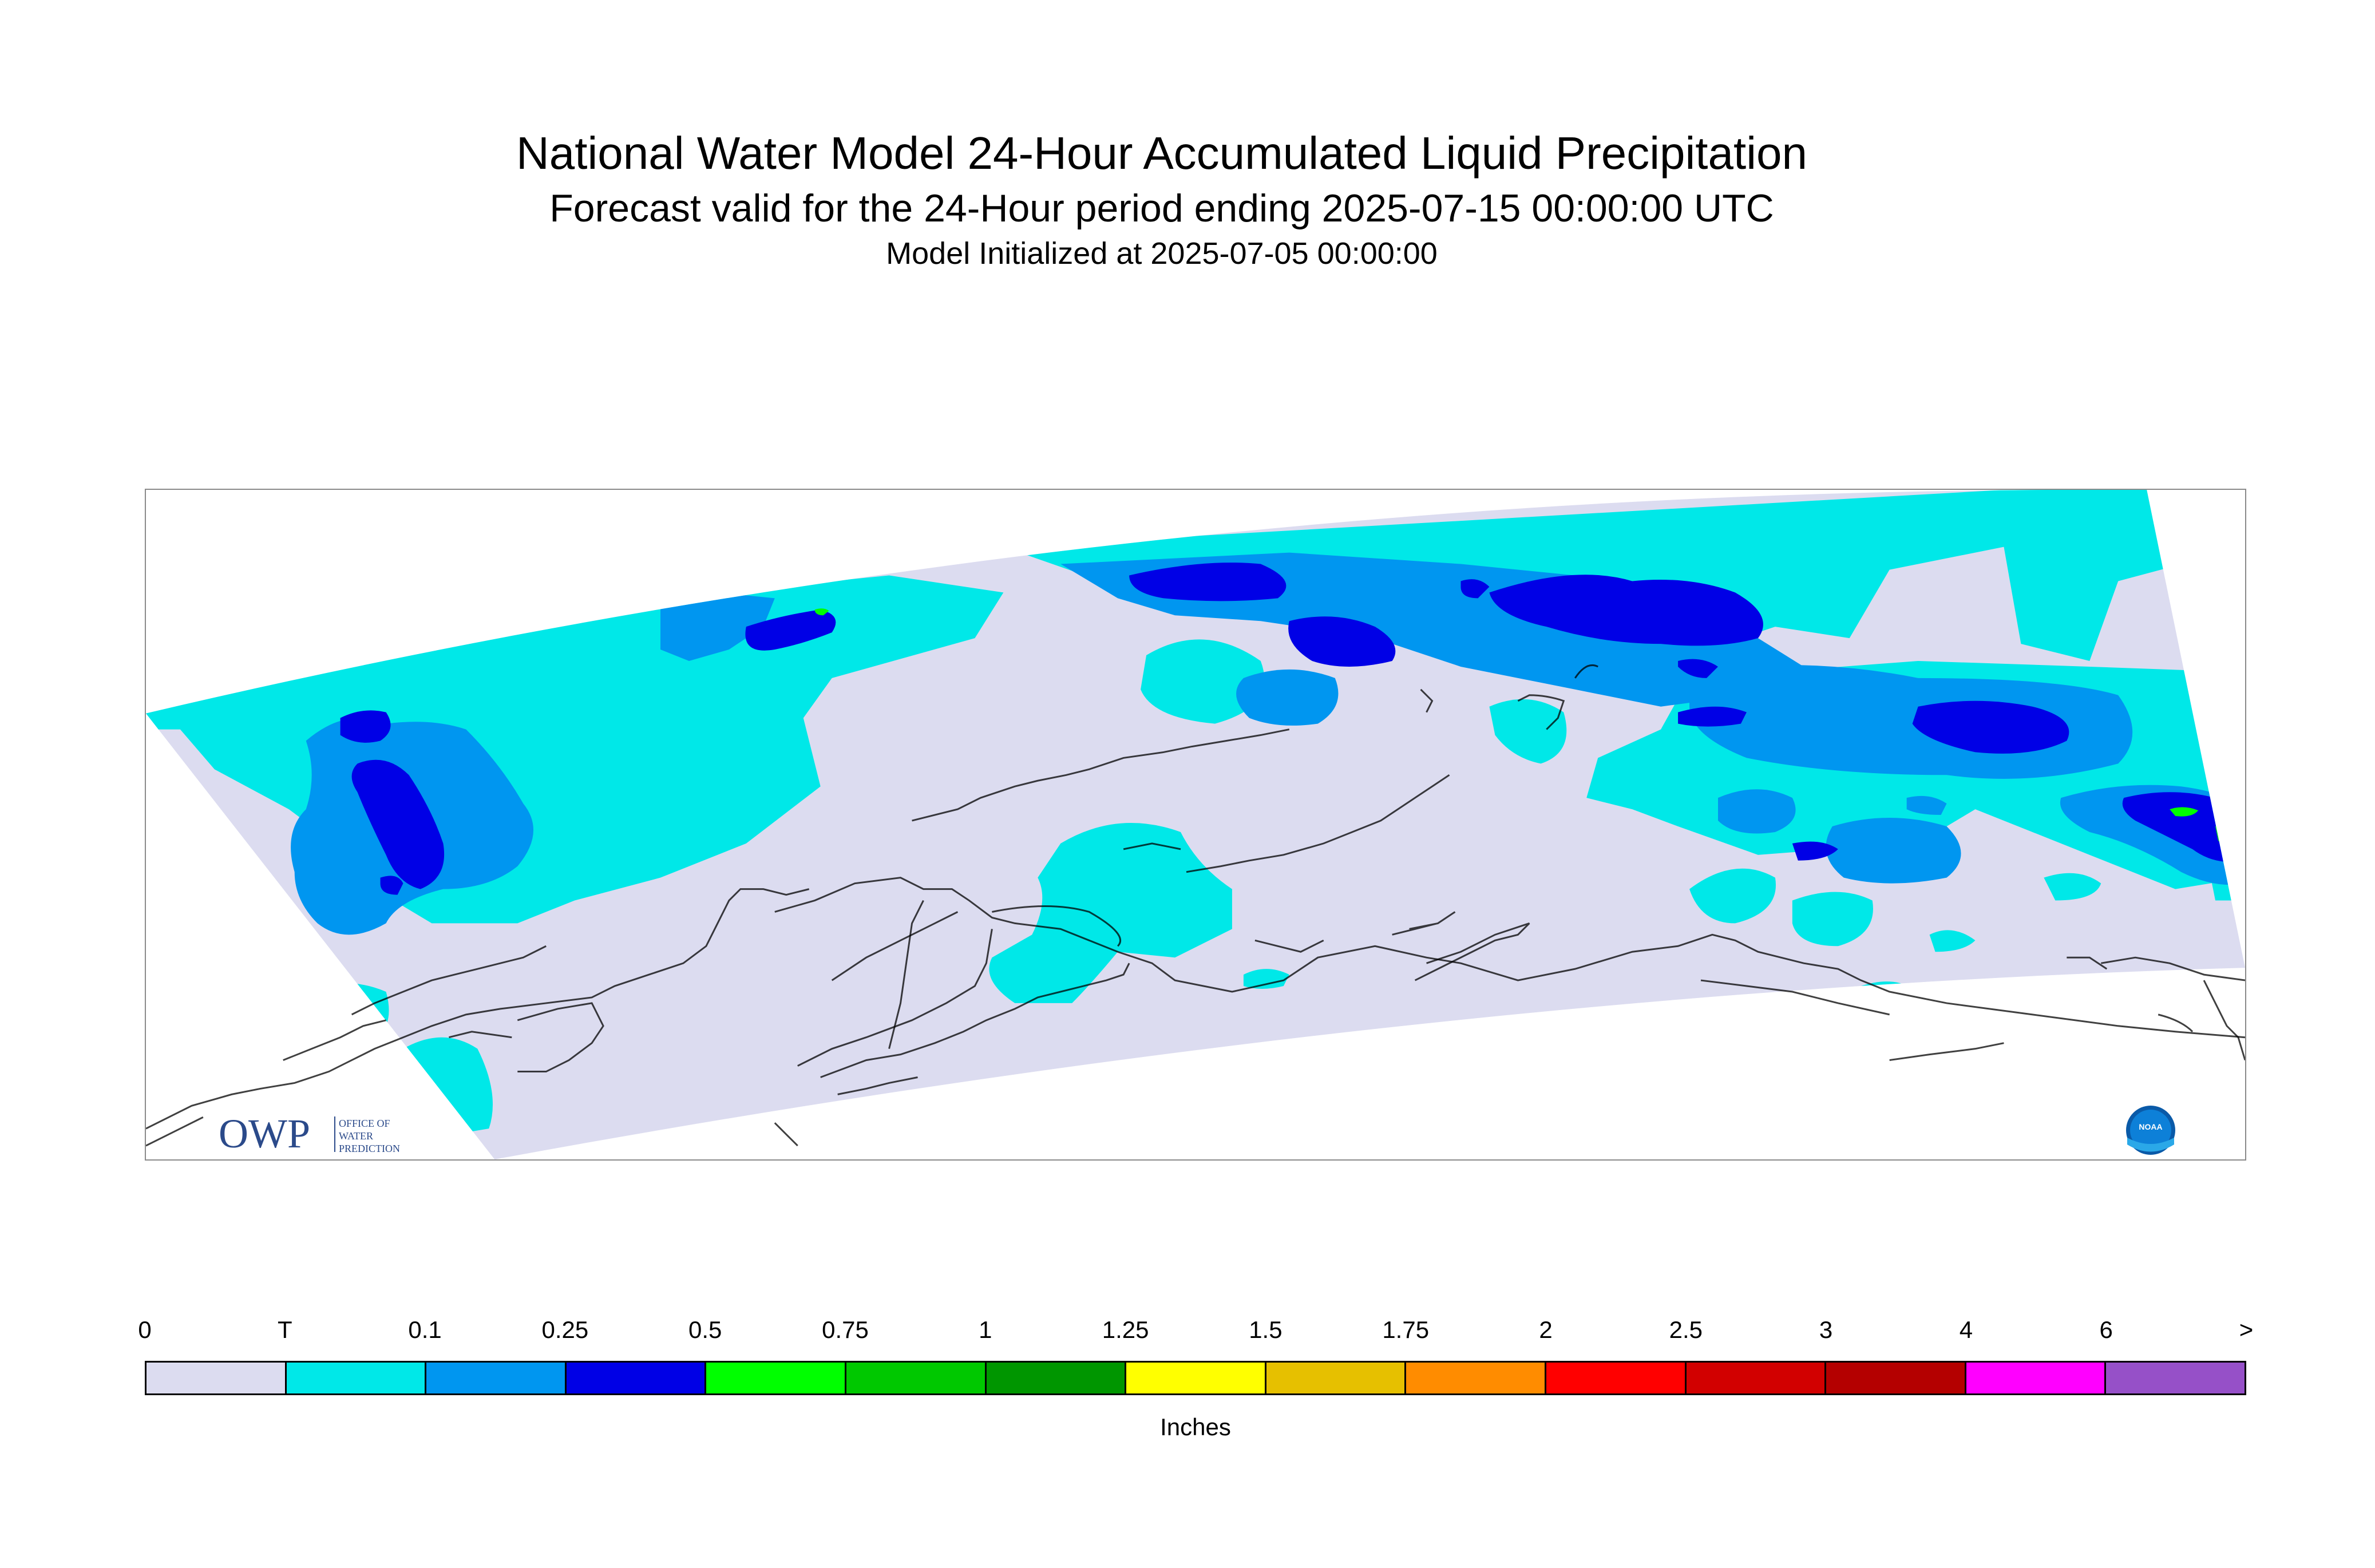  I want to click on legend-units: Inches, so click(1196, 1426).